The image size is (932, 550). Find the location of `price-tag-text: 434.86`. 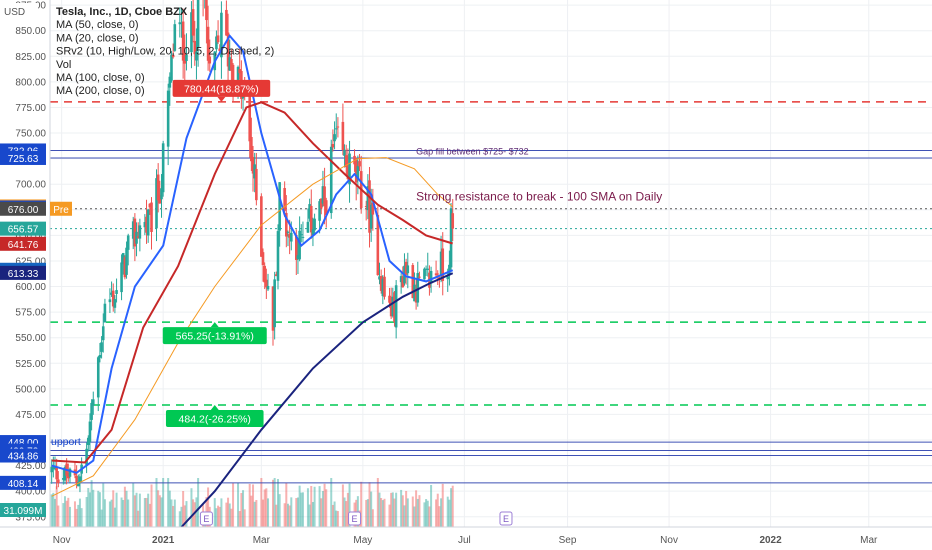

price-tag-text: 434.86 is located at coordinates (23, 457).